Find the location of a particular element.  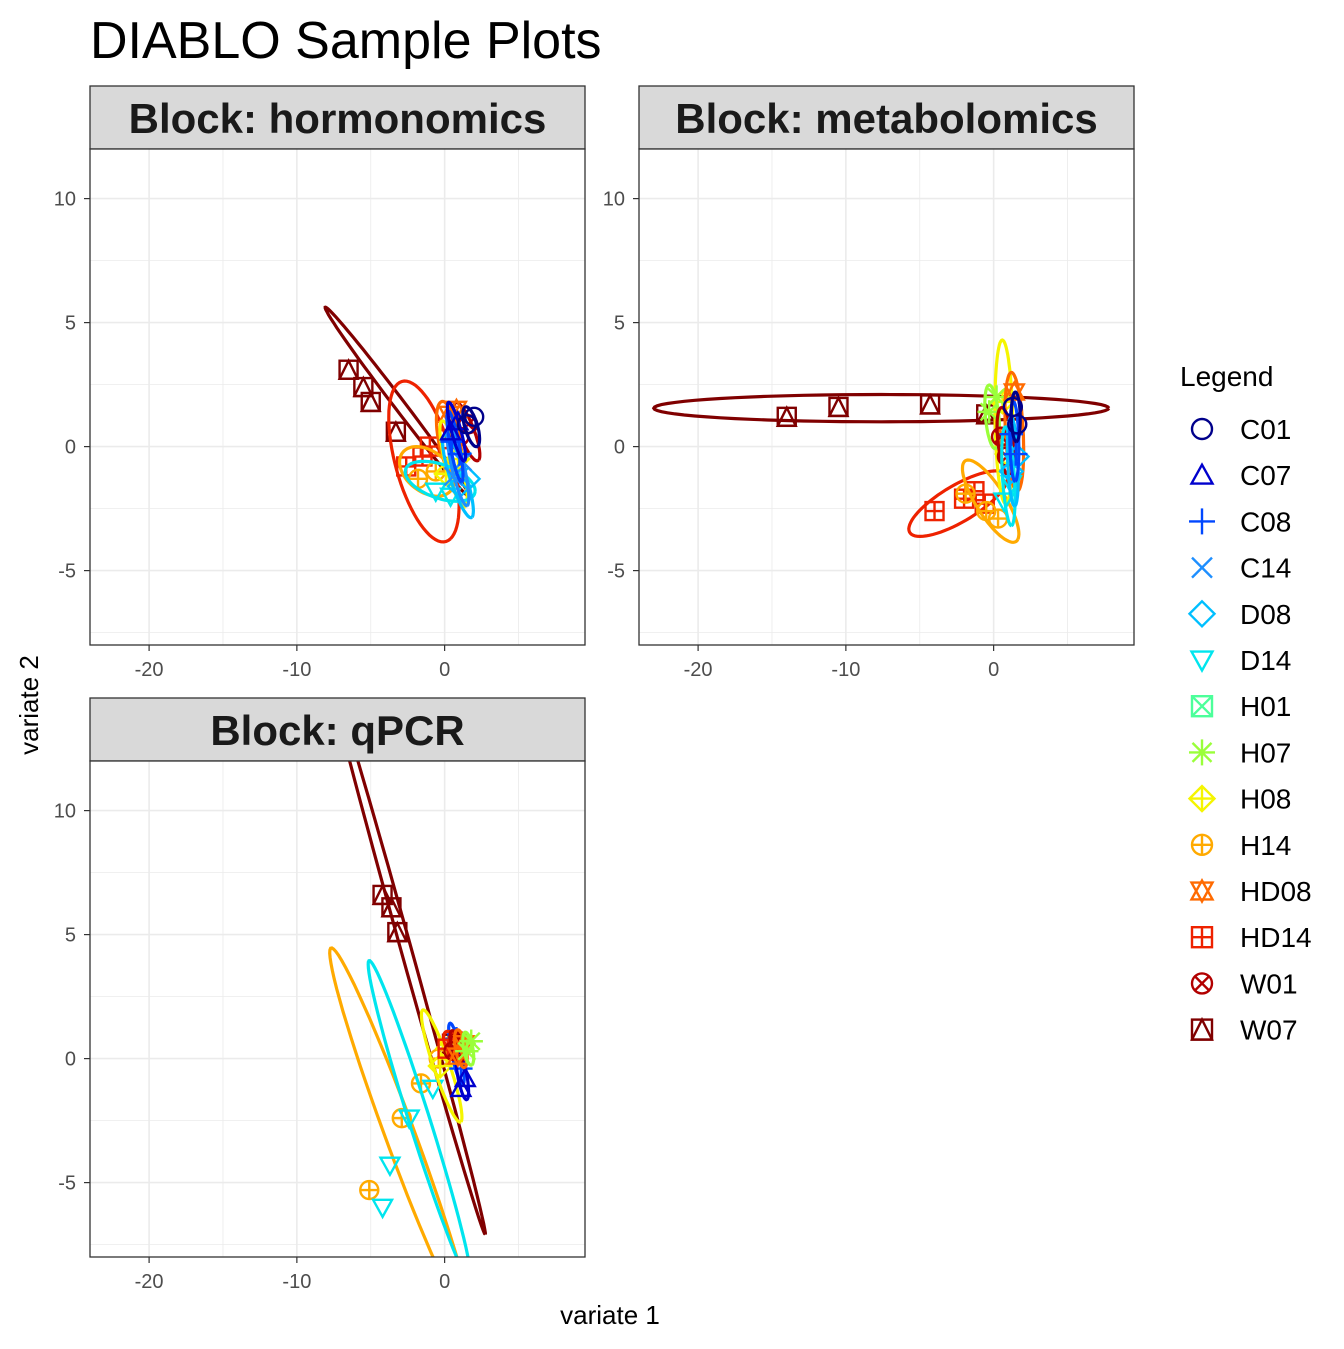

ellipse-h14 is located at coordinates (393, 1101).